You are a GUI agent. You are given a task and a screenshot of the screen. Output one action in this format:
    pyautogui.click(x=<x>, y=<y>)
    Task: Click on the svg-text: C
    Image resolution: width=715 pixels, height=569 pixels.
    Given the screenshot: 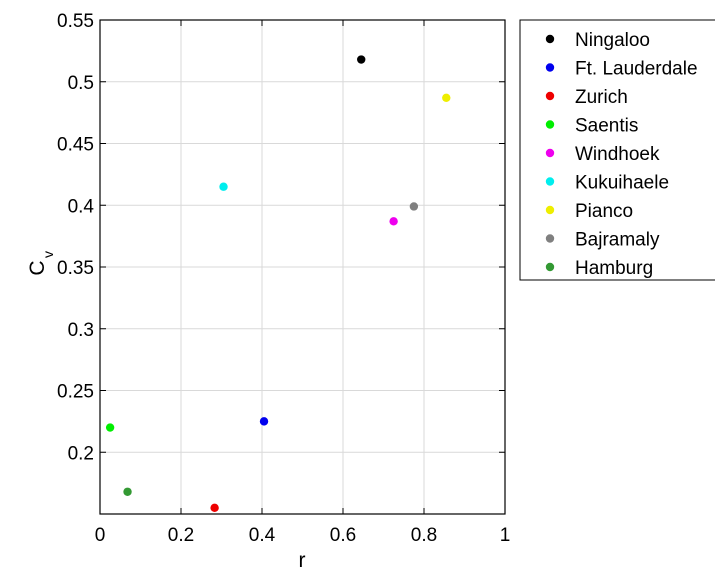 What is the action you would take?
    pyautogui.click(x=37, y=267)
    